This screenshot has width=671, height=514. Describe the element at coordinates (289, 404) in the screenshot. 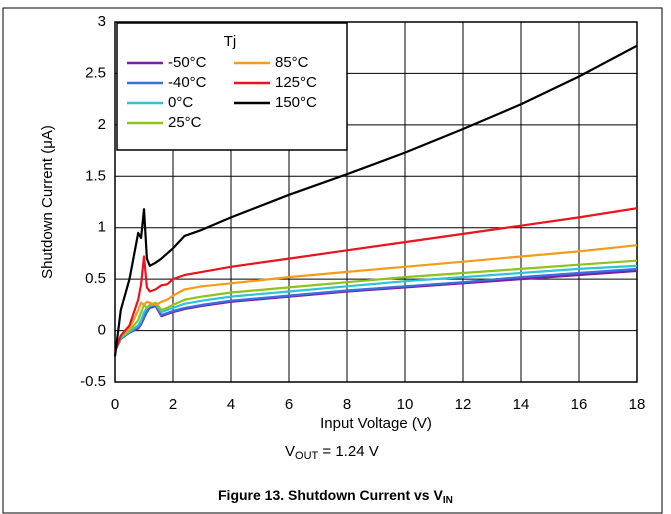

I see `x-tick-label: 6` at that location.